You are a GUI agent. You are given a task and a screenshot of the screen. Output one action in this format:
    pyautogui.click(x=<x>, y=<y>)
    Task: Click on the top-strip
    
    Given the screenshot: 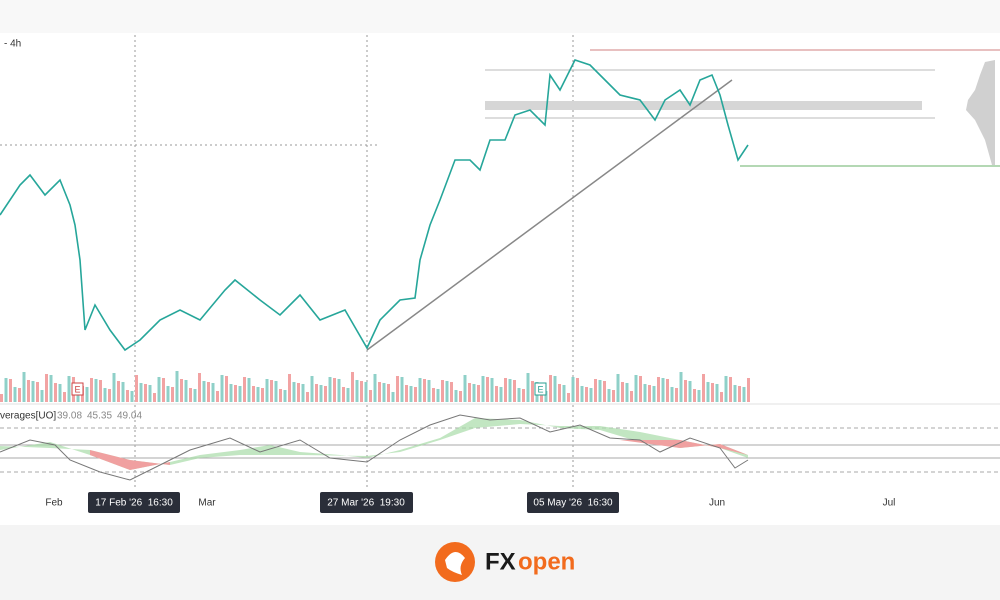 What is the action you would take?
    pyautogui.click(x=500, y=16)
    